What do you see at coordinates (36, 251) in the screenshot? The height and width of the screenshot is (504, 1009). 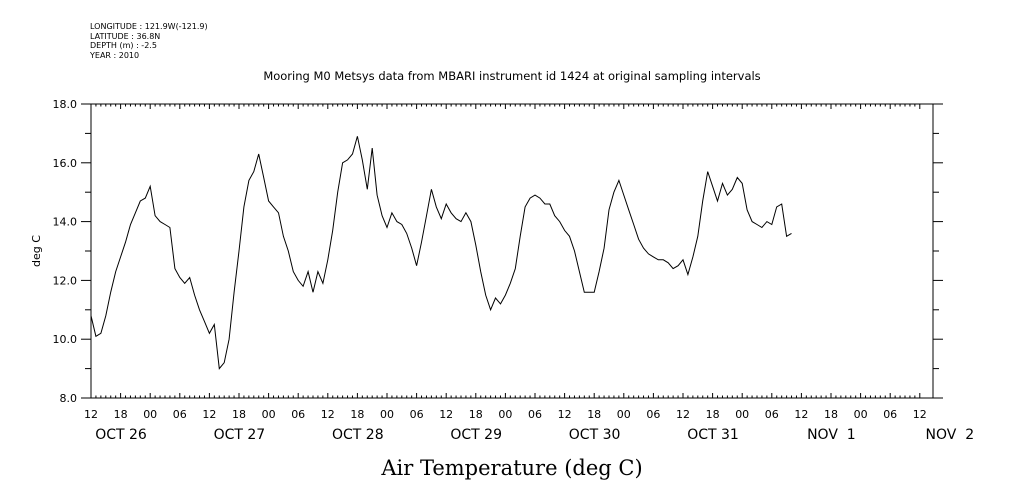 I see `y-axis-label: deg C` at bounding box center [36, 251].